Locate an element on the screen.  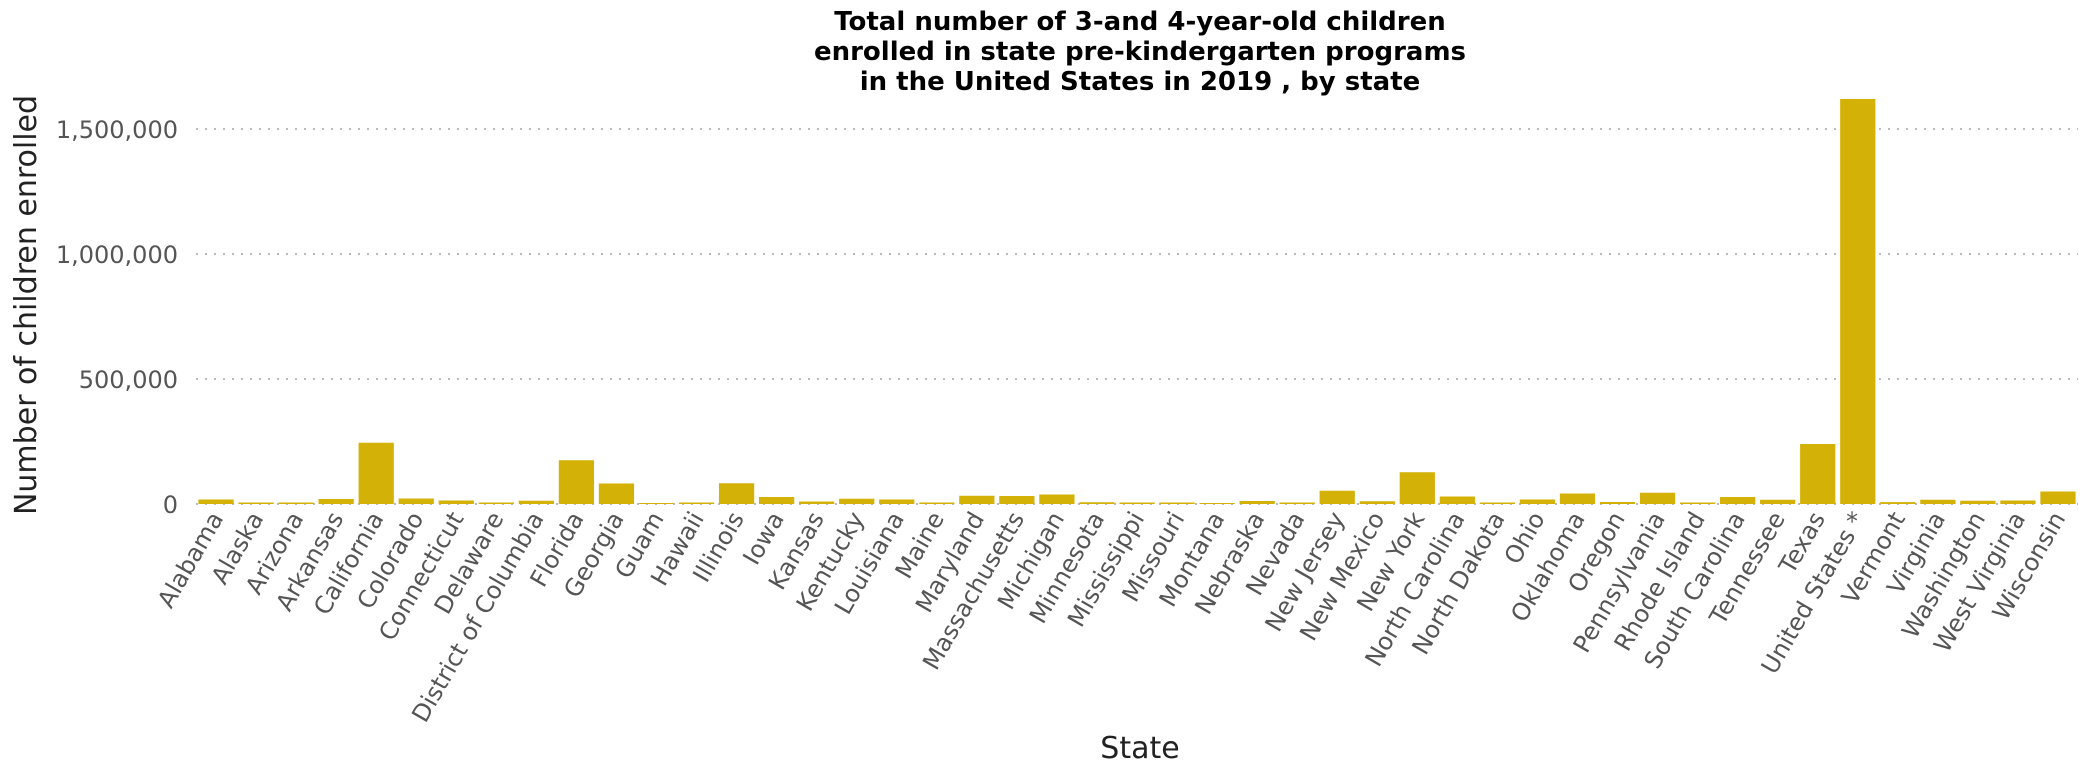
y-tick-label: 500,000 is located at coordinates (128, 380).